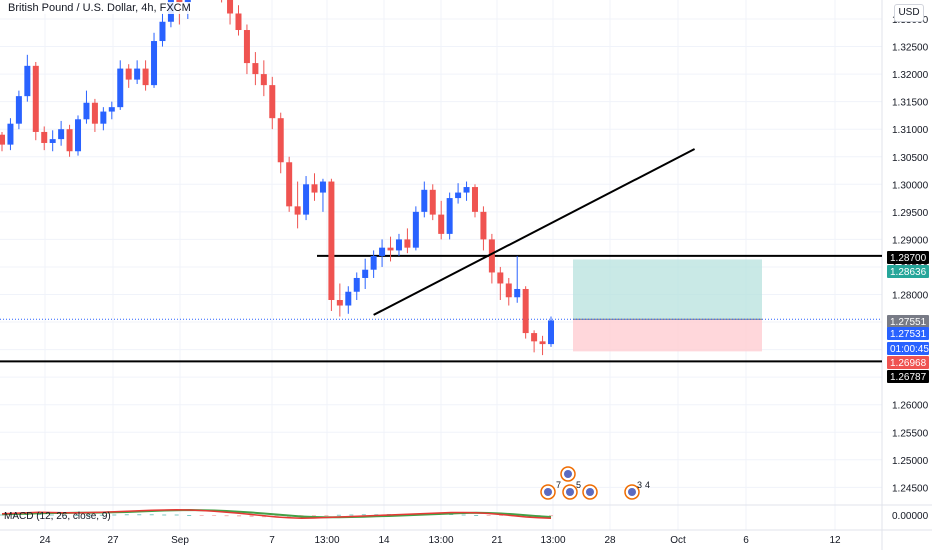  I want to click on y-tick-label: 1.28000, so click(910, 296).